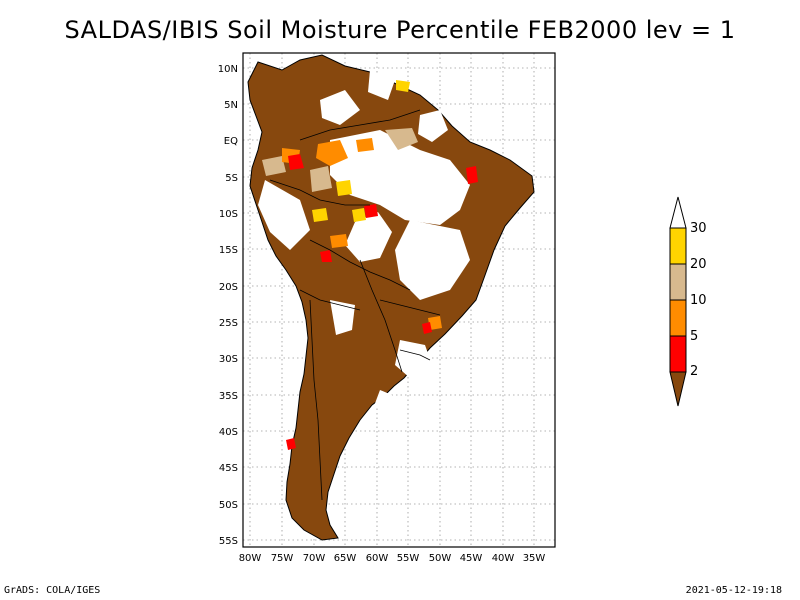 Image resolution: width=800 pixels, height=600 pixels. Describe the element at coordinates (440, 558) in the screenshot. I see `lon-tick-label: 50W` at that location.